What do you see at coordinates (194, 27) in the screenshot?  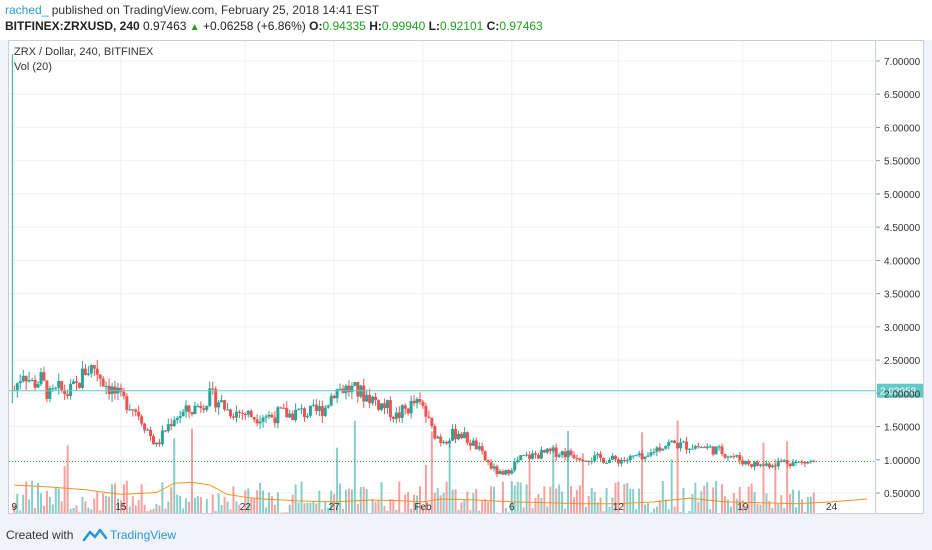 I see `up-arrow-icon: ▲` at bounding box center [194, 27].